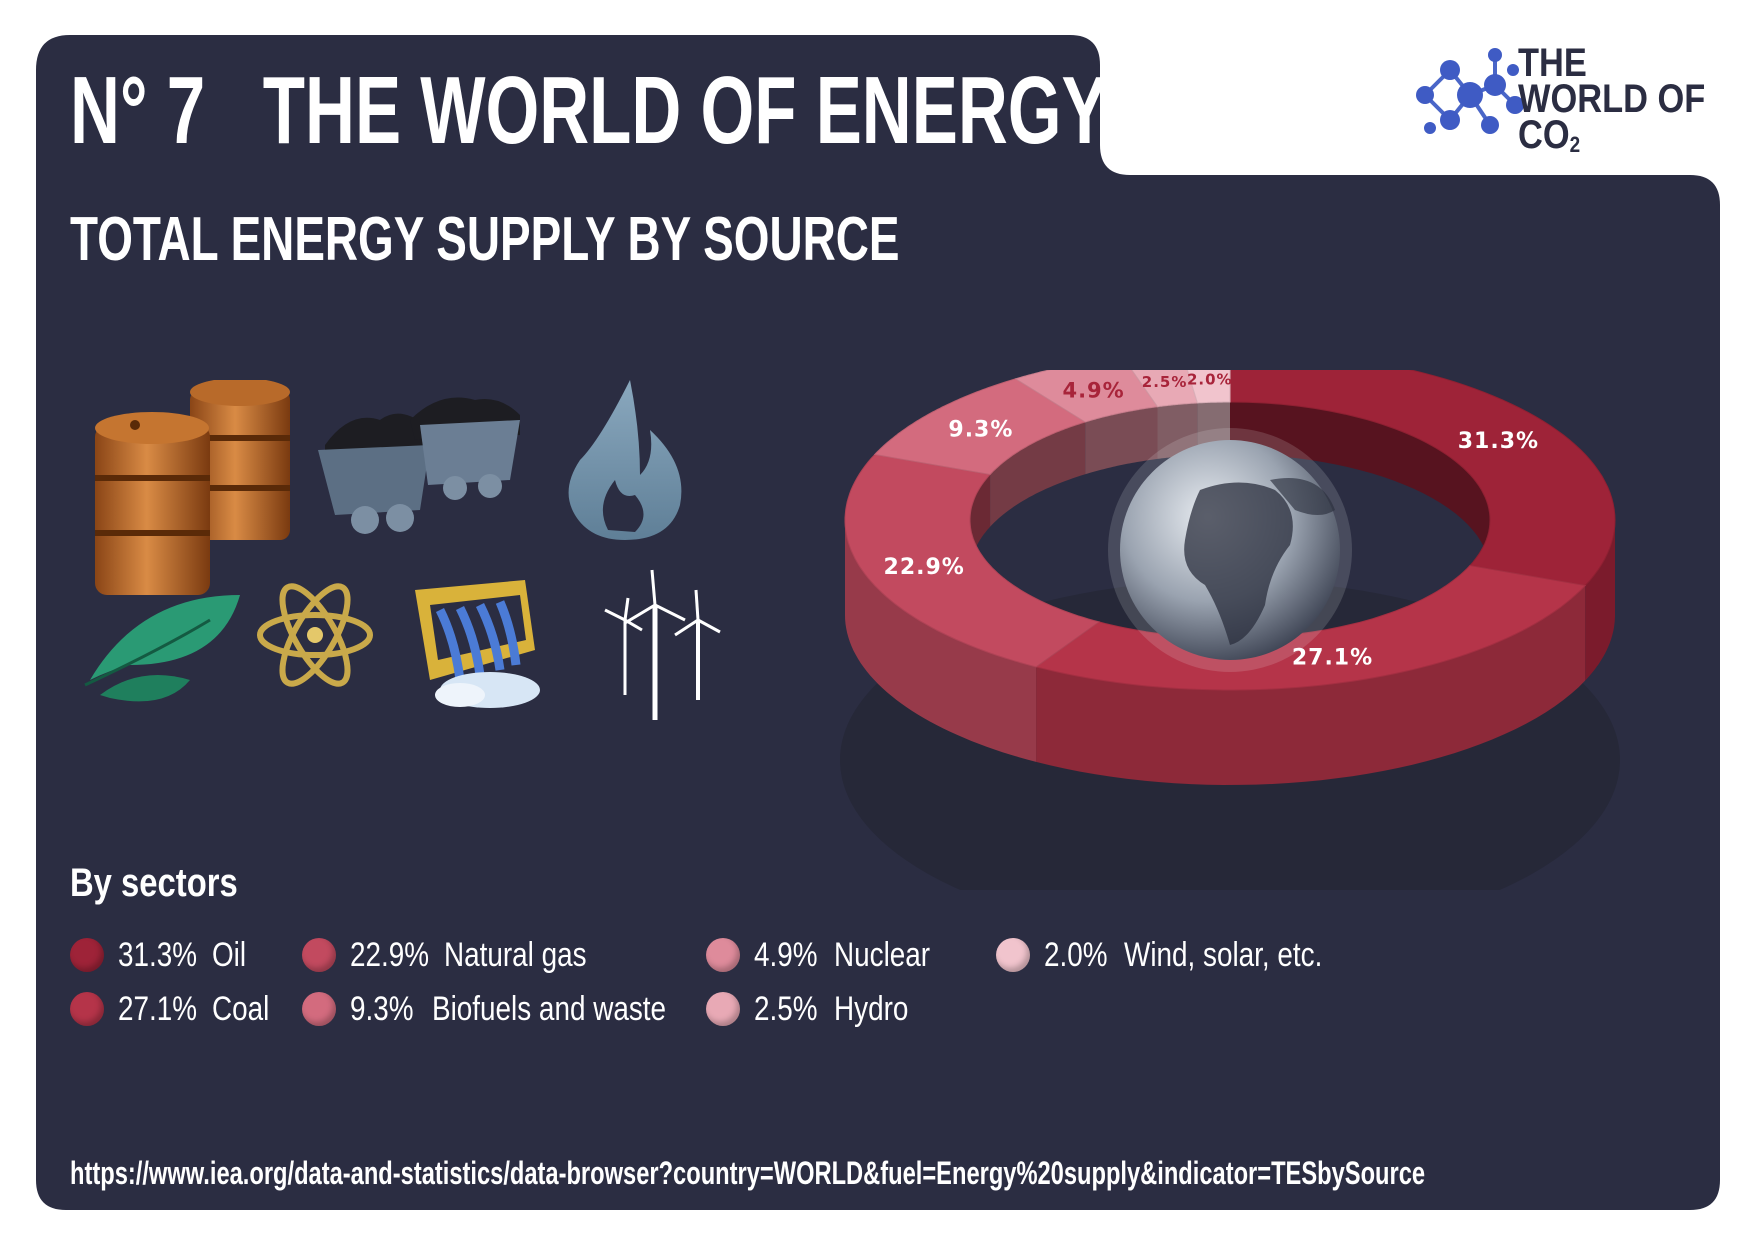 This screenshot has width=1754, height=1240. What do you see at coordinates (192, 487) in the screenshot?
I see `oil-barrels-icon` at bounding box center [192, 487].